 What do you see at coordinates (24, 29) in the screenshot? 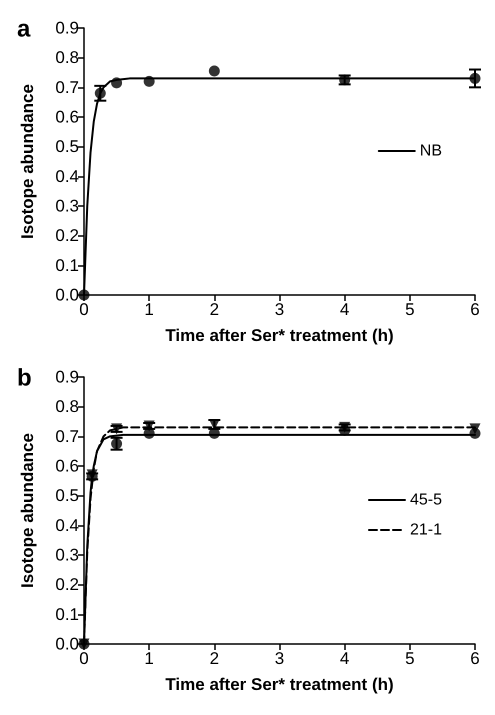
I see `chart-title: a` at bounding box center [24, 29].